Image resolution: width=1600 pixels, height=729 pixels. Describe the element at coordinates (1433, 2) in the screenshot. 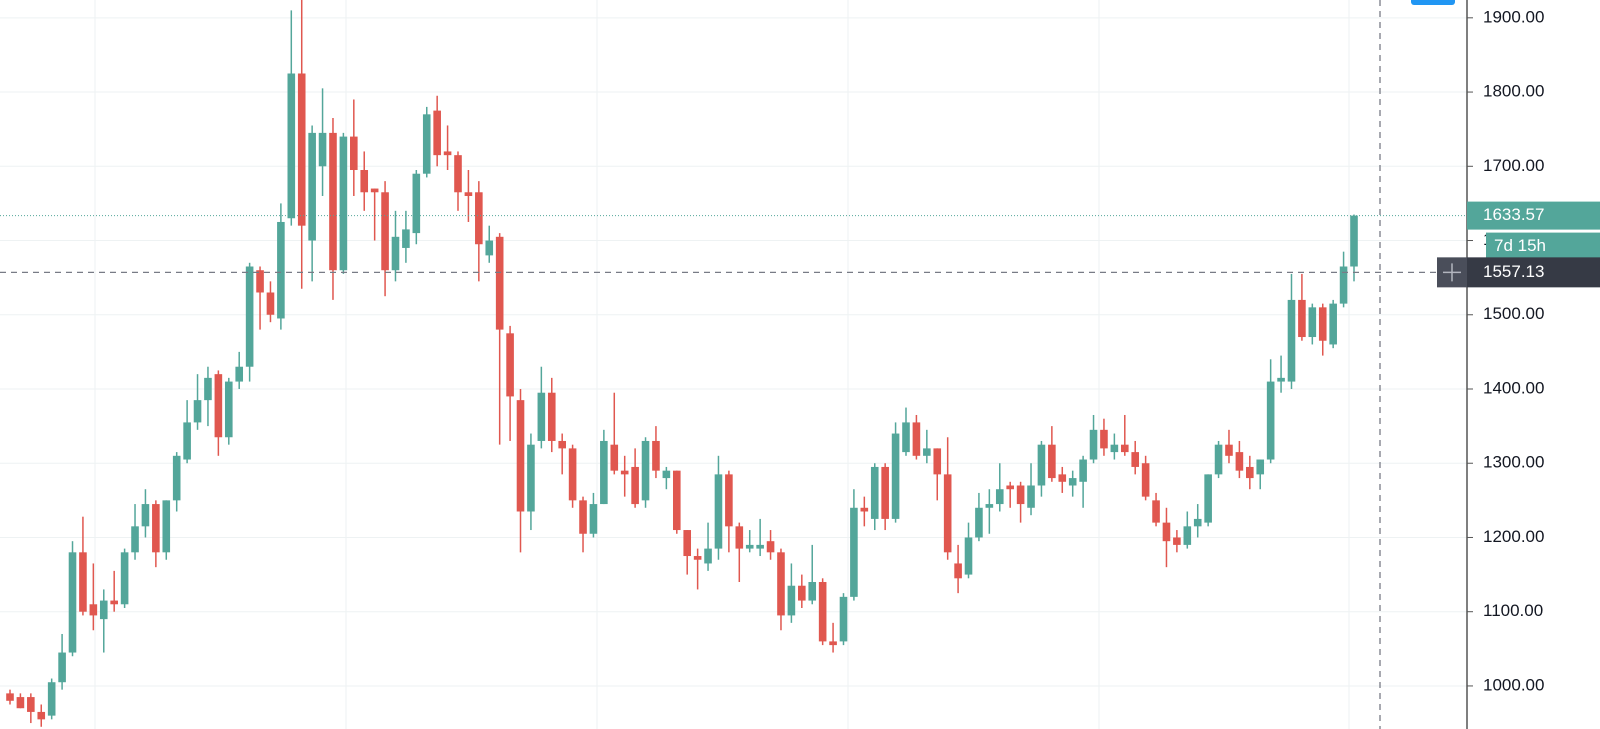

I see `button` at that location.